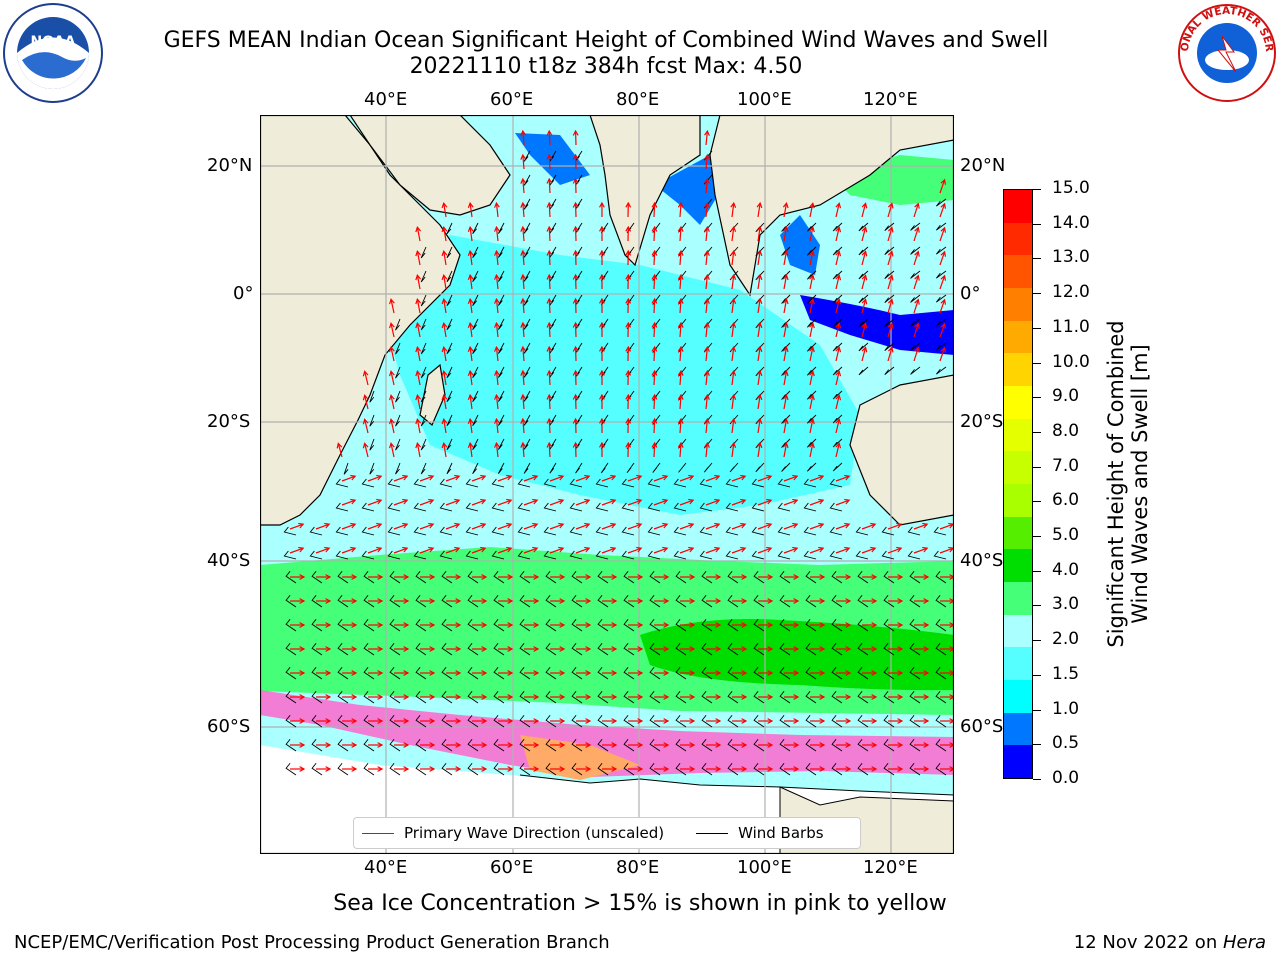  Describe the element at coordinates (638, 867) in the screenshot. I see `lon-tick-bottom: 80°E` at that location.